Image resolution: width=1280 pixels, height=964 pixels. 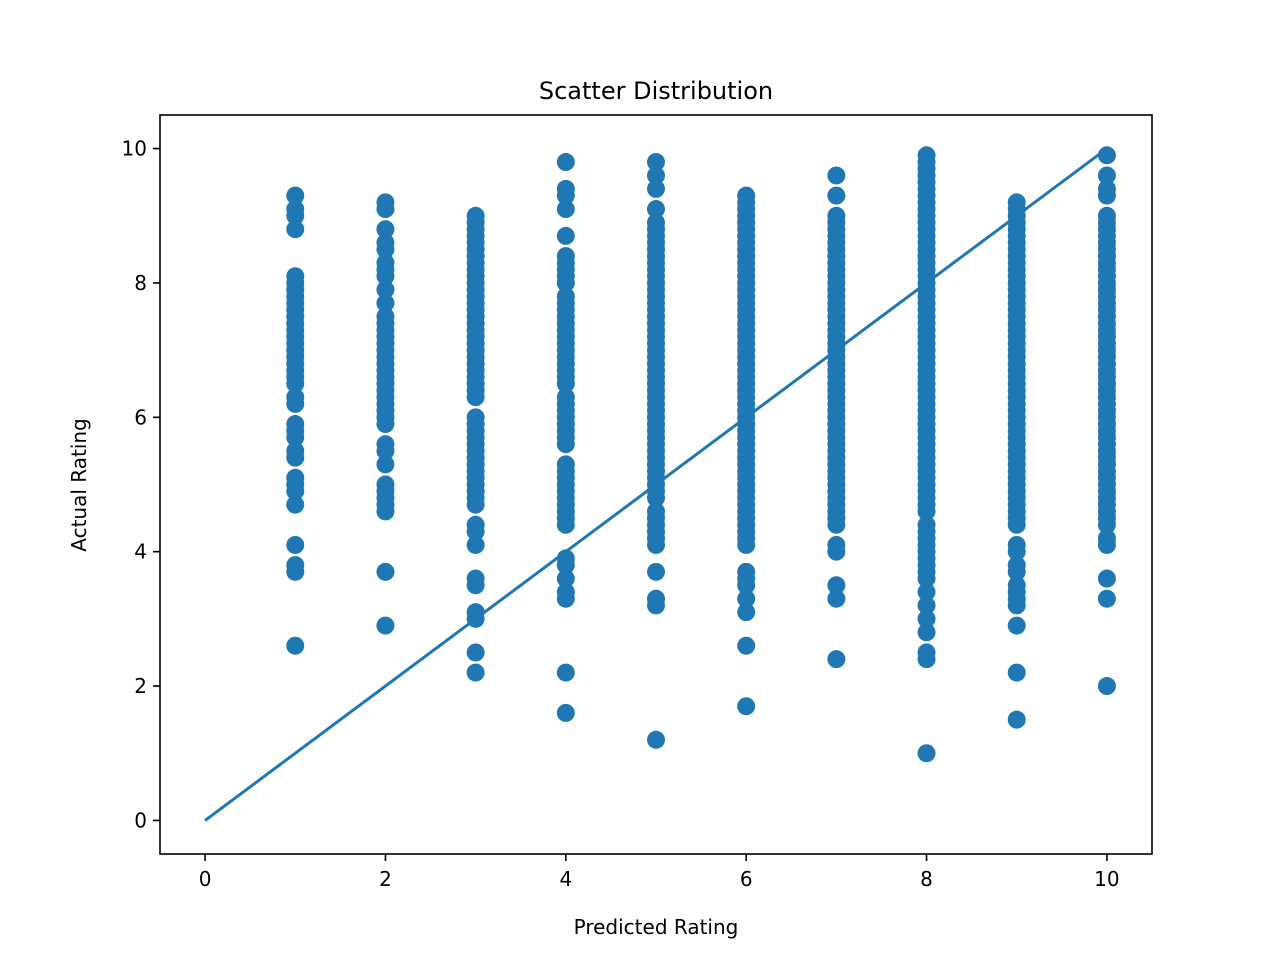 What do you see at coordinates (1106, 879) in the screenshot?
I see `x-tick-label: 10` at bounding box center [1106, 879].